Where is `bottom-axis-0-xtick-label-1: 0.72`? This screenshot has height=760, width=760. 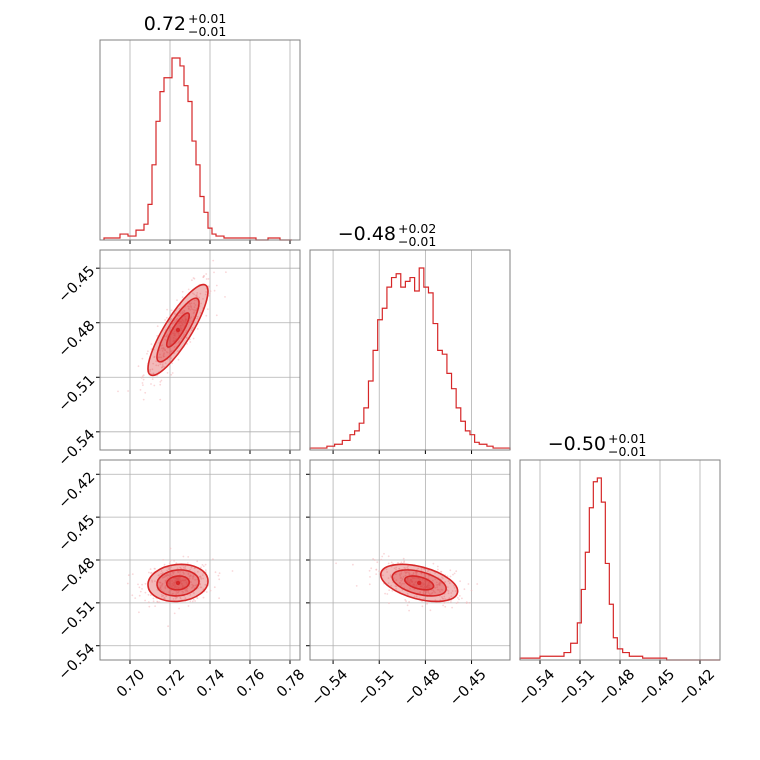
bottom-axis-0-xtick-label-1: 0.72 is located at coordinates (171, 684).